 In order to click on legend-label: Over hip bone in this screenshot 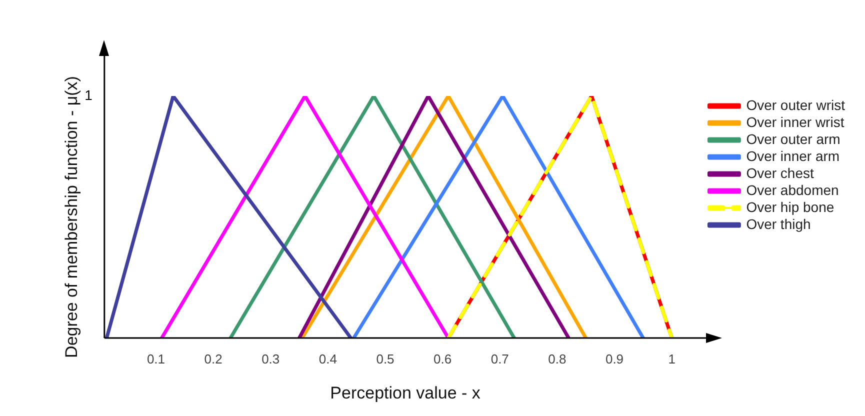, I will do `click(790, 206)`.